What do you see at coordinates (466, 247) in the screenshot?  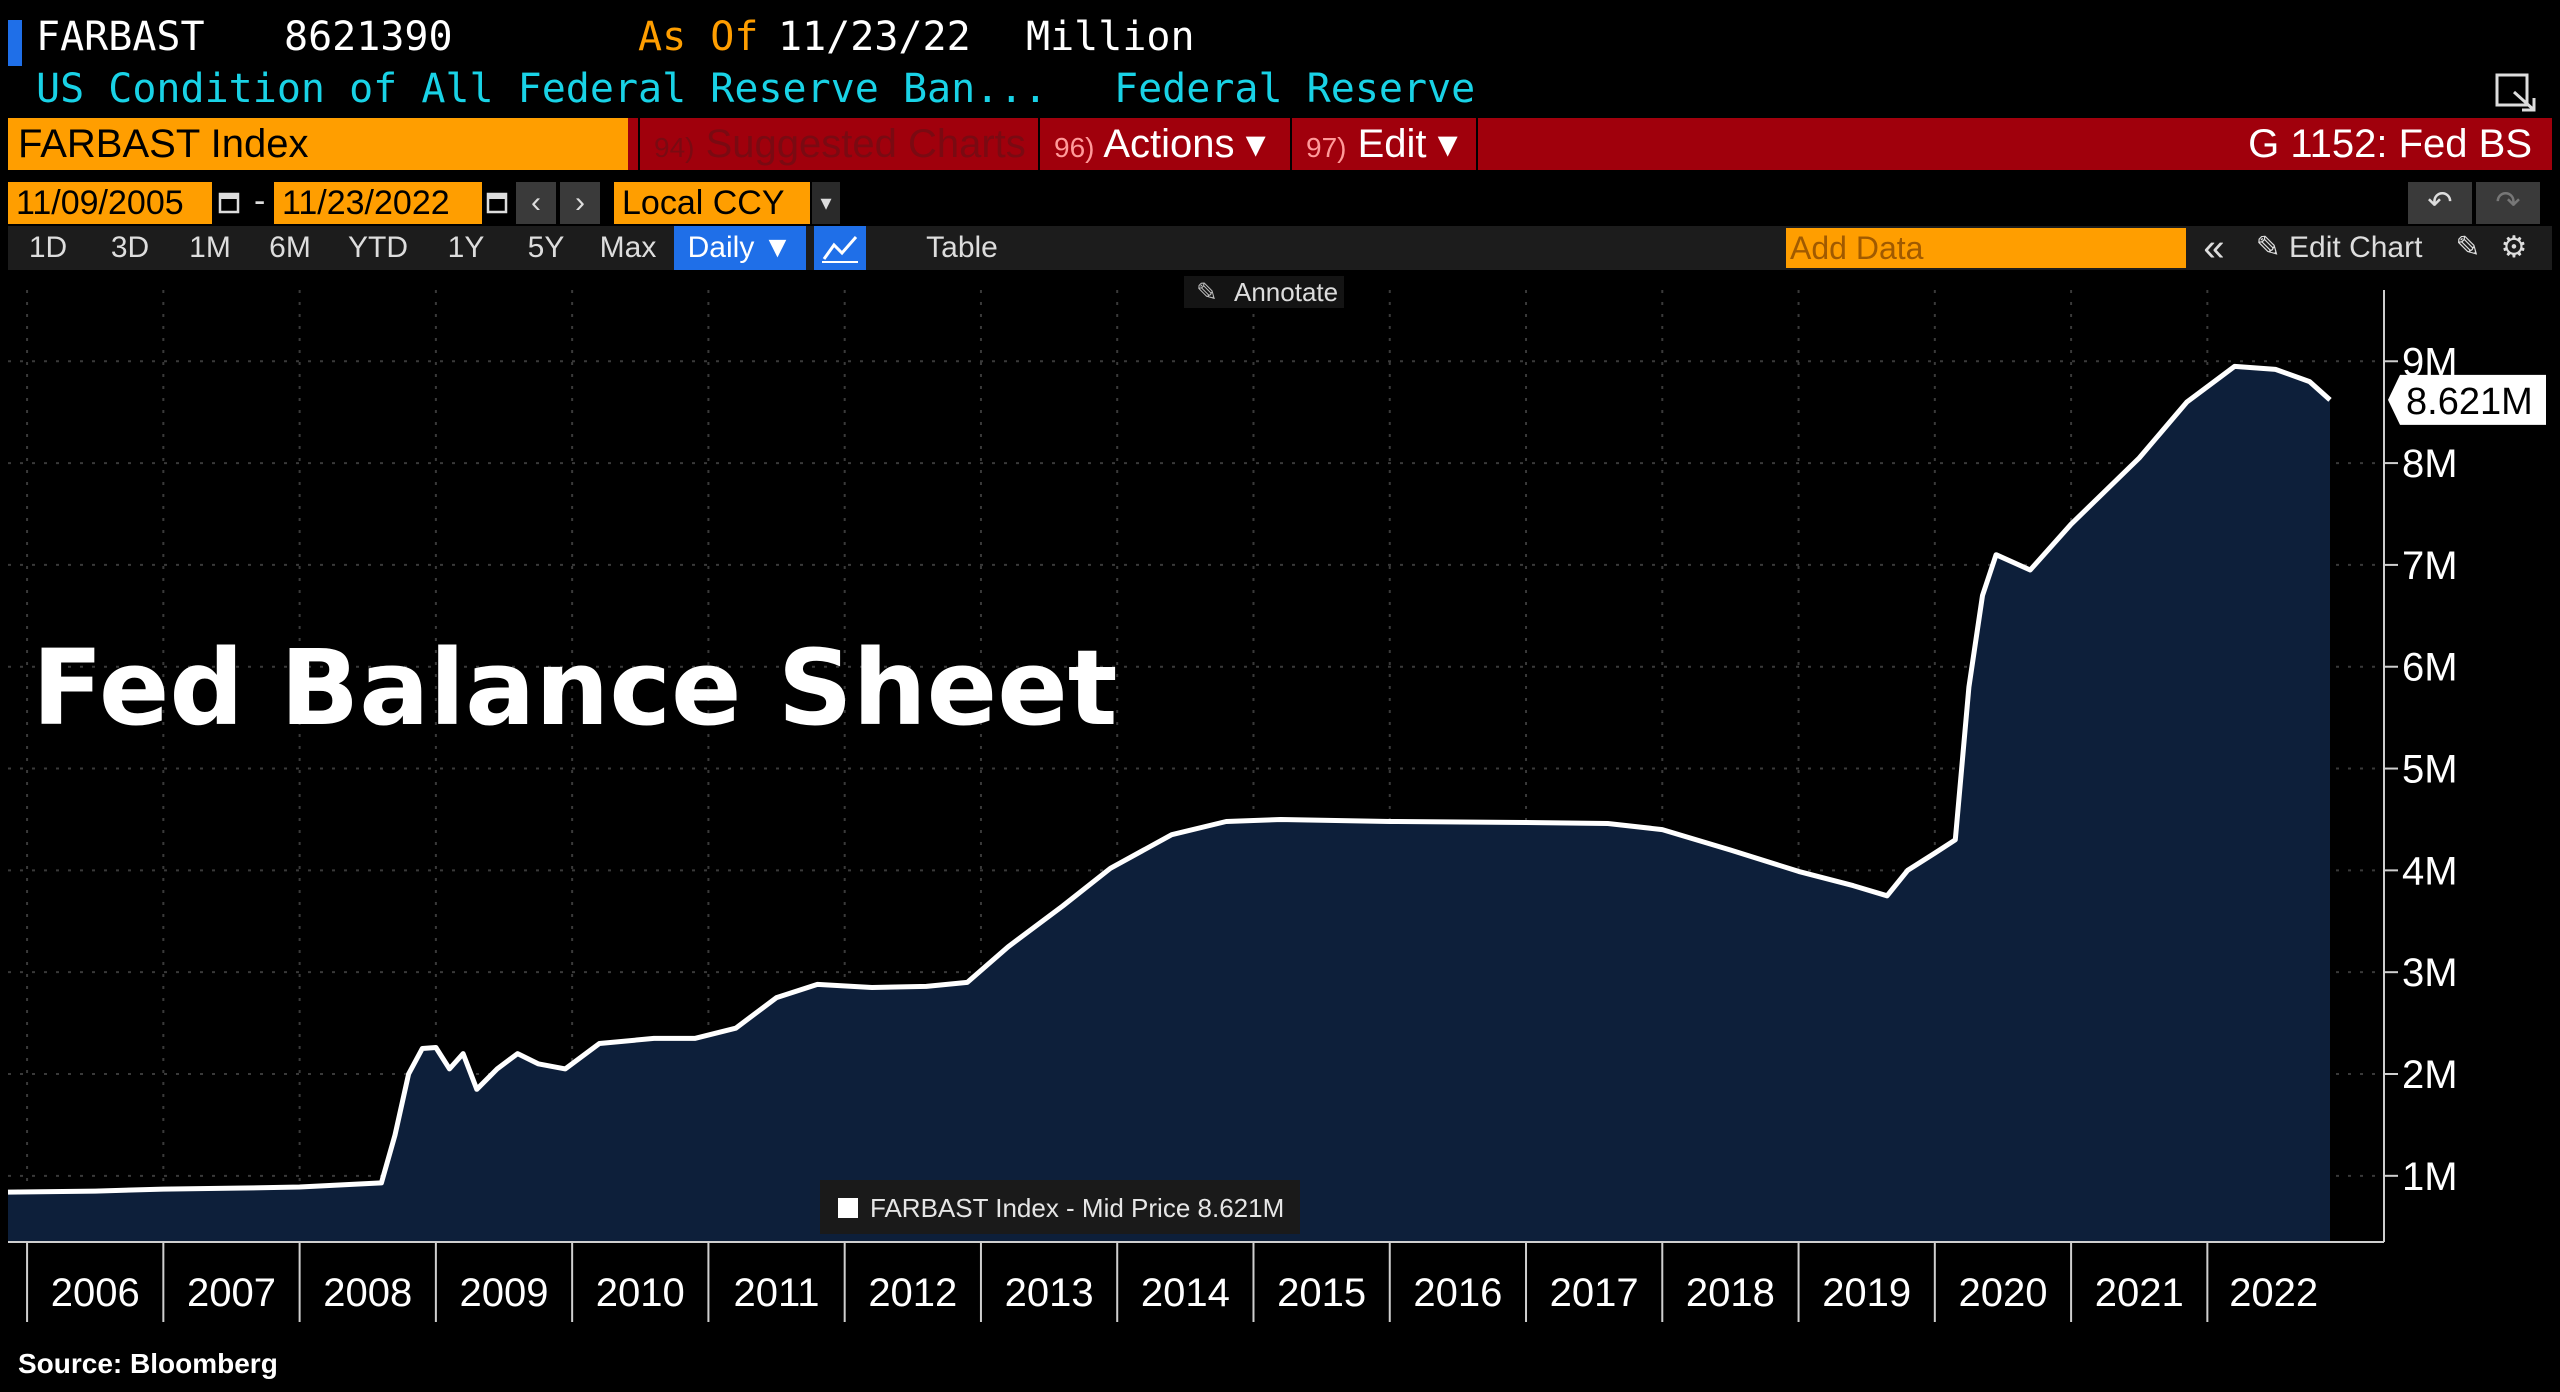 I see `range-1y: 1Y` at bounding box center [466, 247].